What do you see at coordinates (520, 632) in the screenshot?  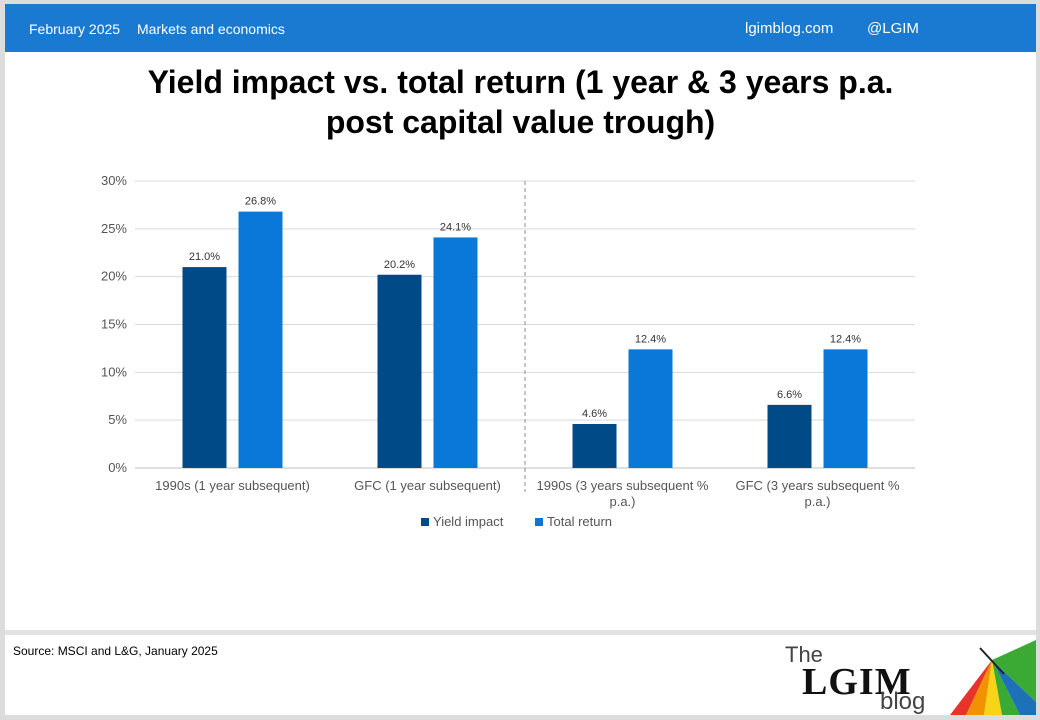 I see `footer-divider` at bounding box center [520, 632].